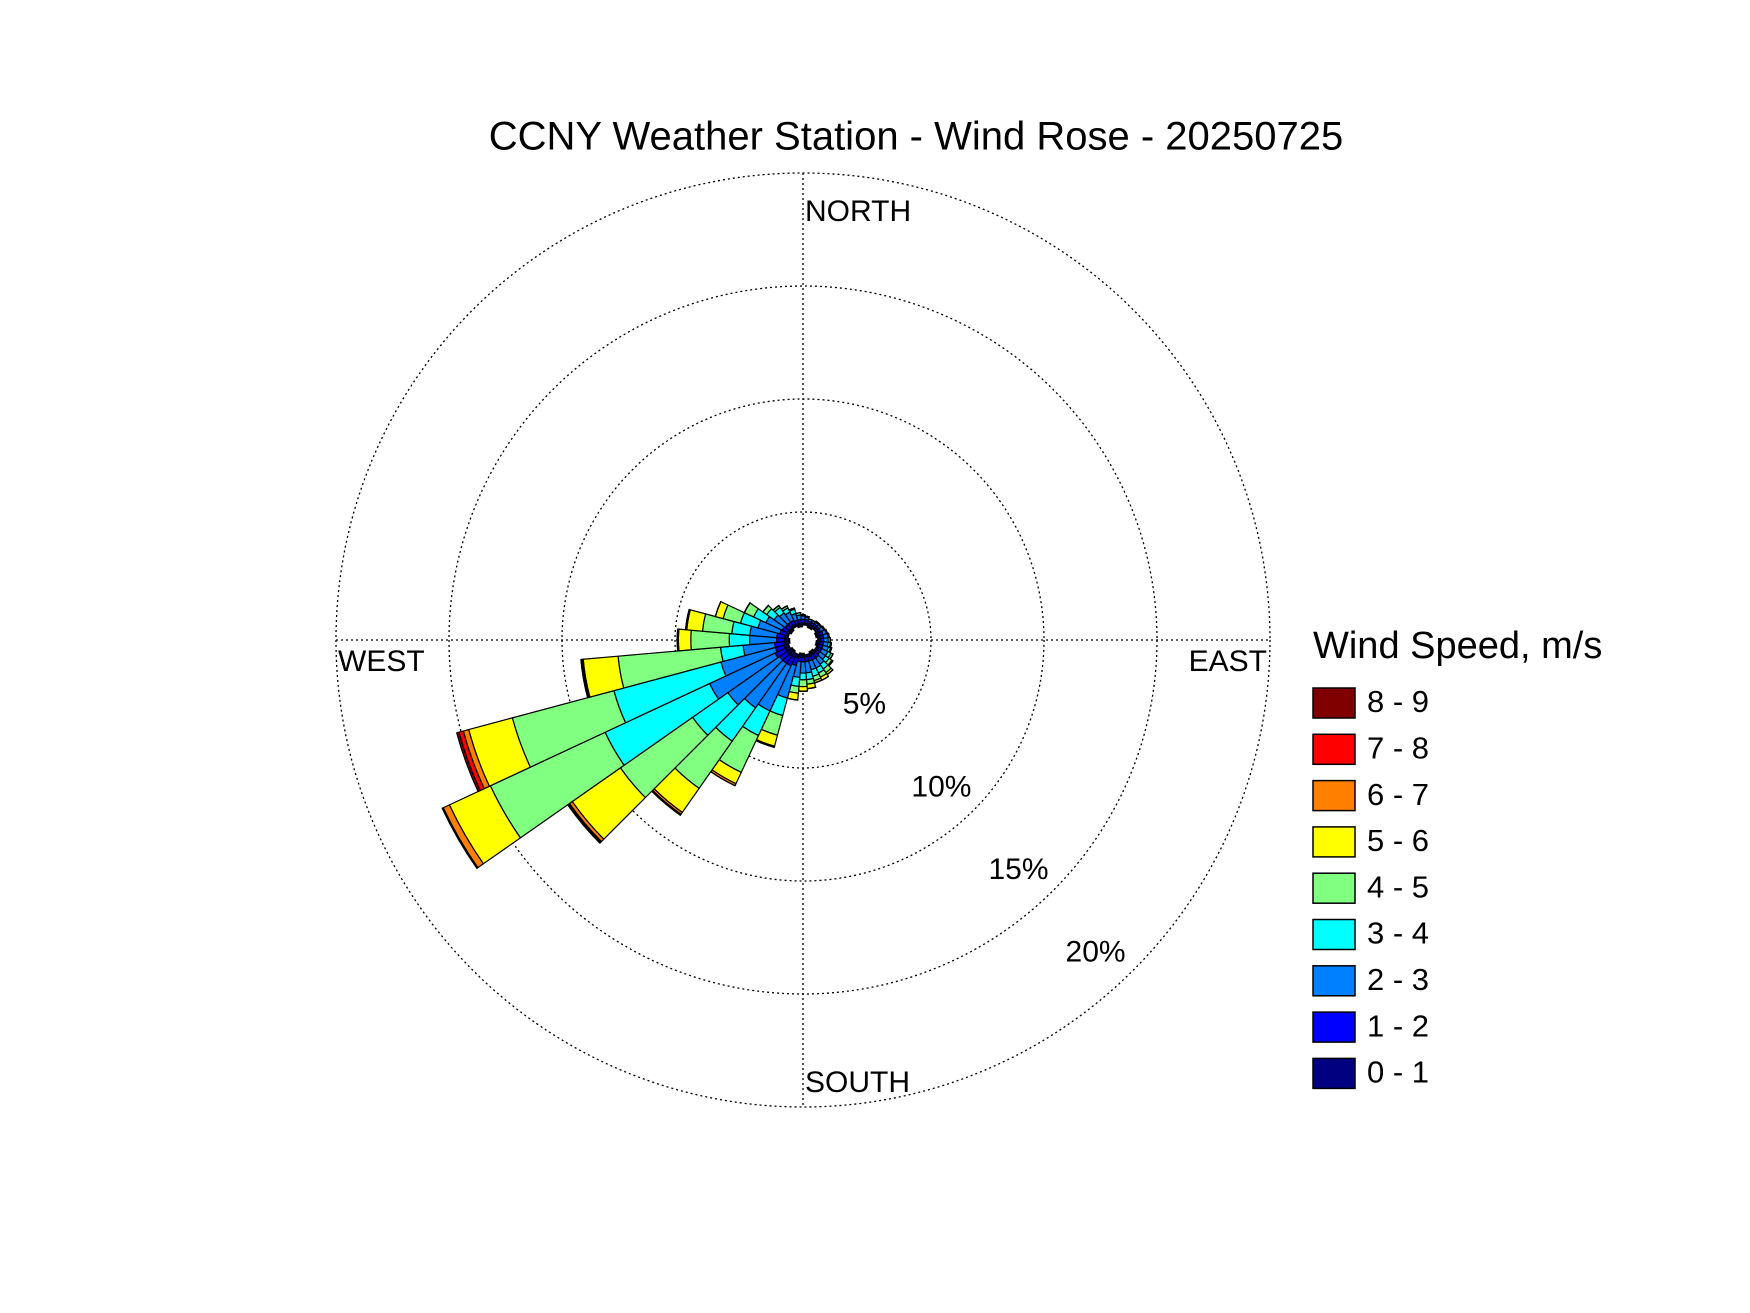 The height and width of the screenshot is (1313, 1750). Describe the element at coordinates (1398, 1025) in the screenshot. I see `legend-label: 1 - 2` at that location.